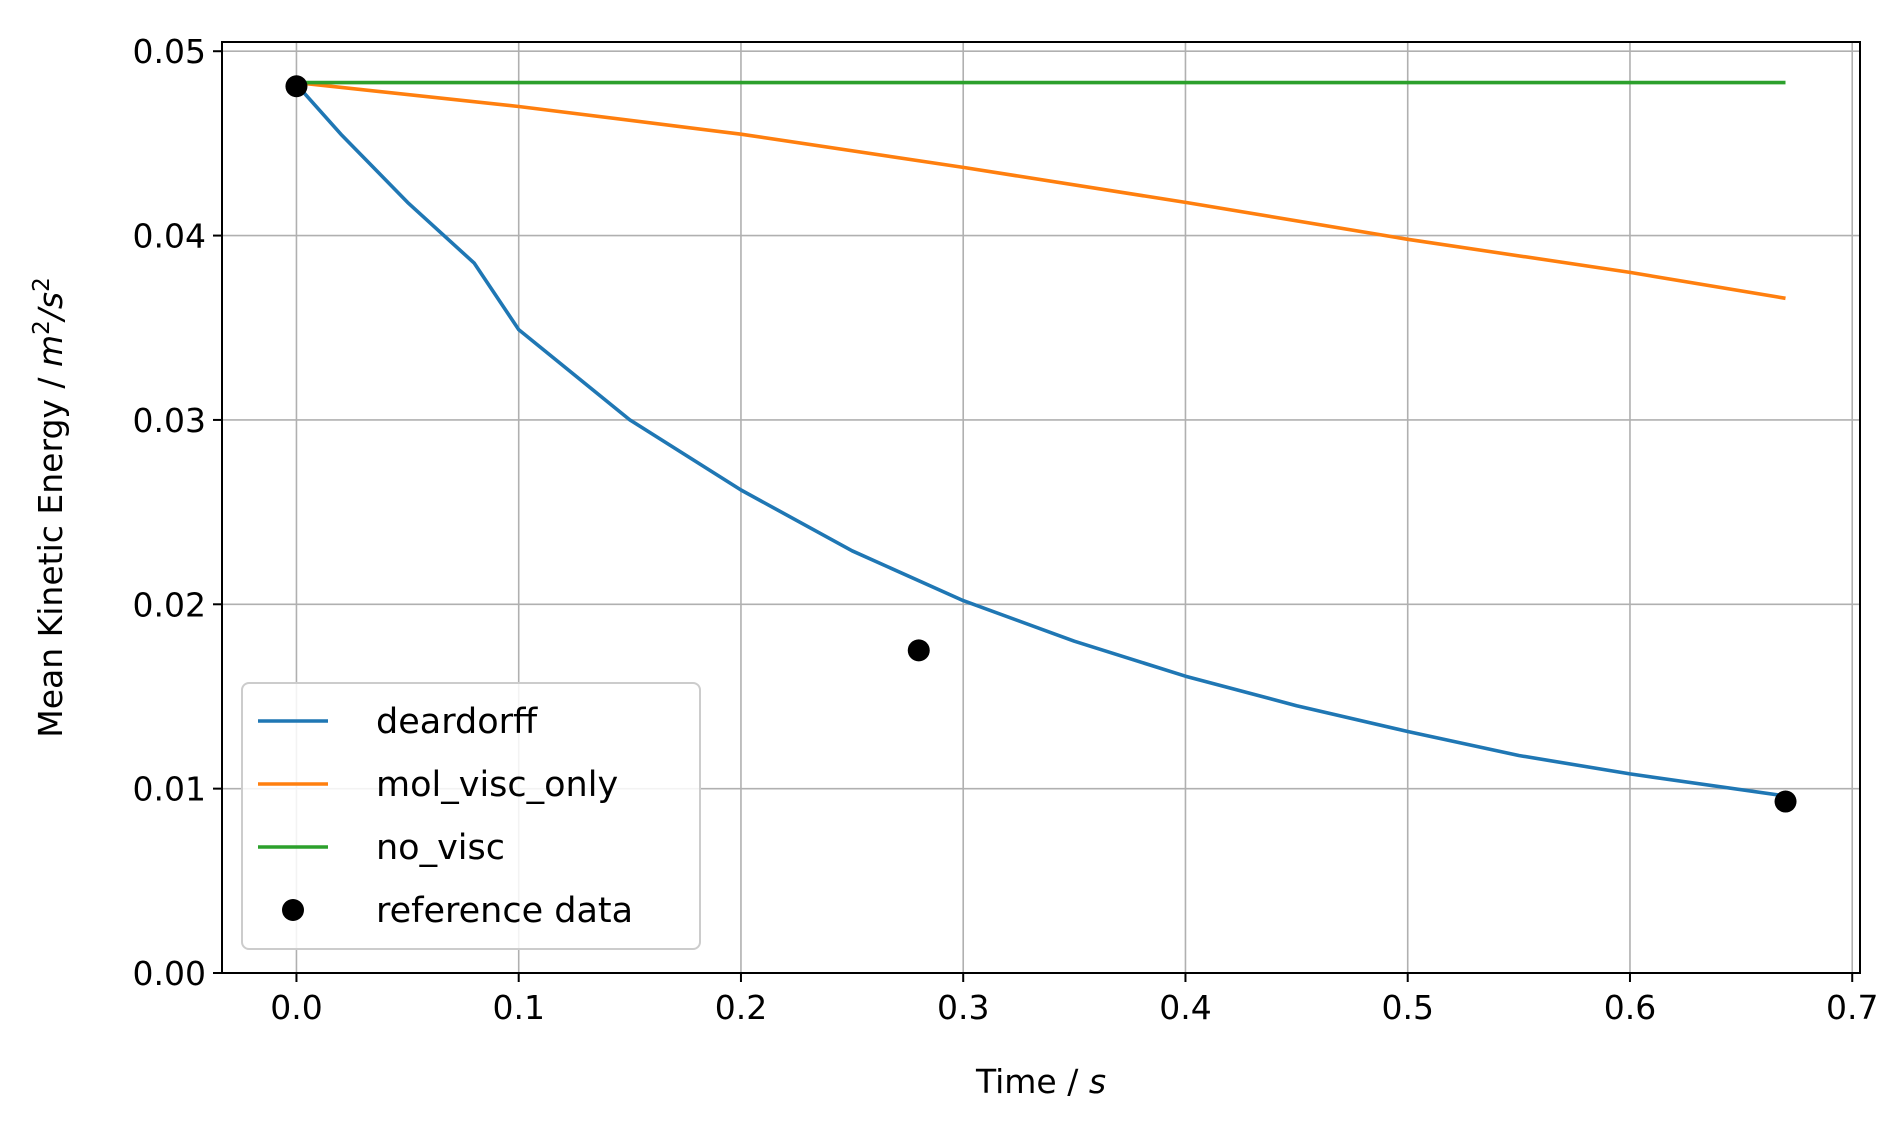  What do you see at coordinates (169, 51) in the screenshot?
I see `y-tick-label: 0.05` at bounding box center [169, 51].